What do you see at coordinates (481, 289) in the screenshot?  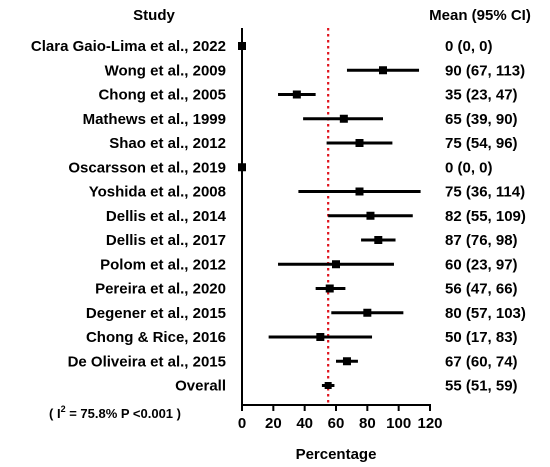 I see `mean-ci-value: 56 (47, 66)` at bounding box center [481, 289].